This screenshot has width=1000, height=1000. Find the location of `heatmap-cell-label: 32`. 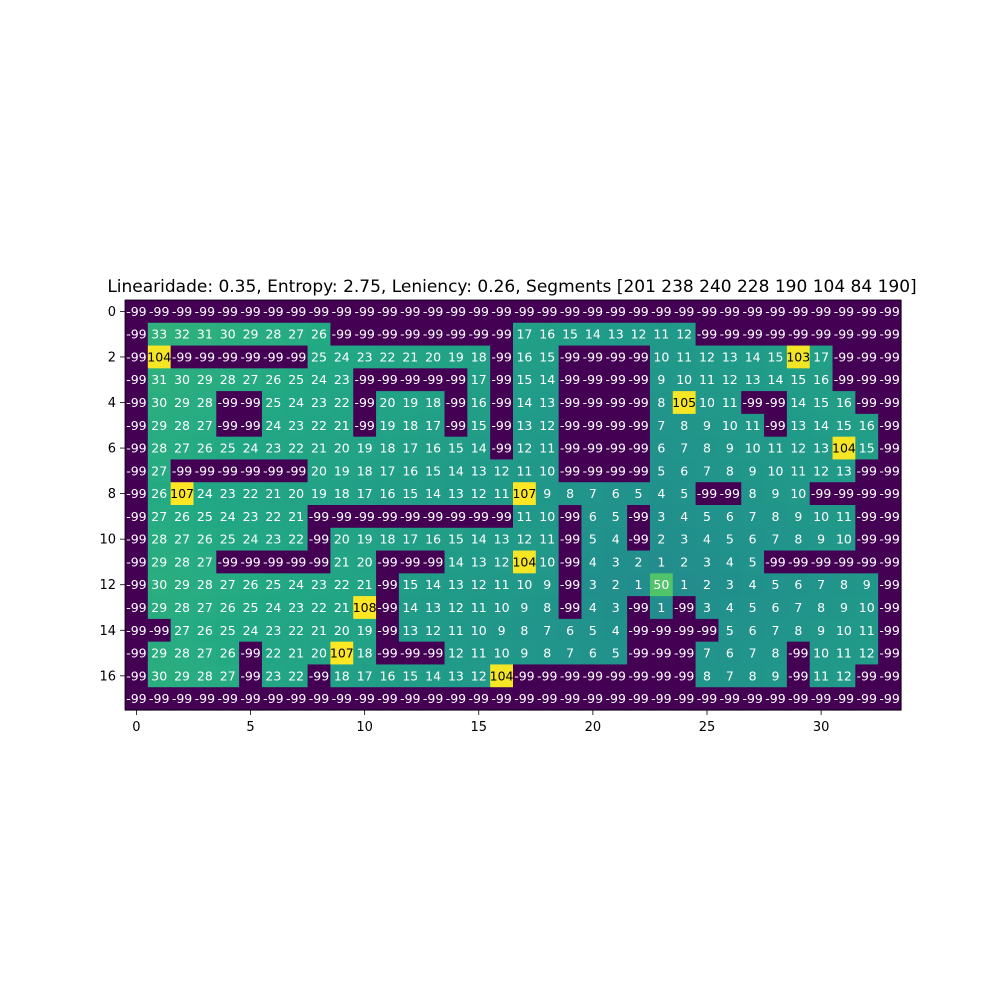

heatmap-cell-label: 32 is located at coordinates (182, 334).